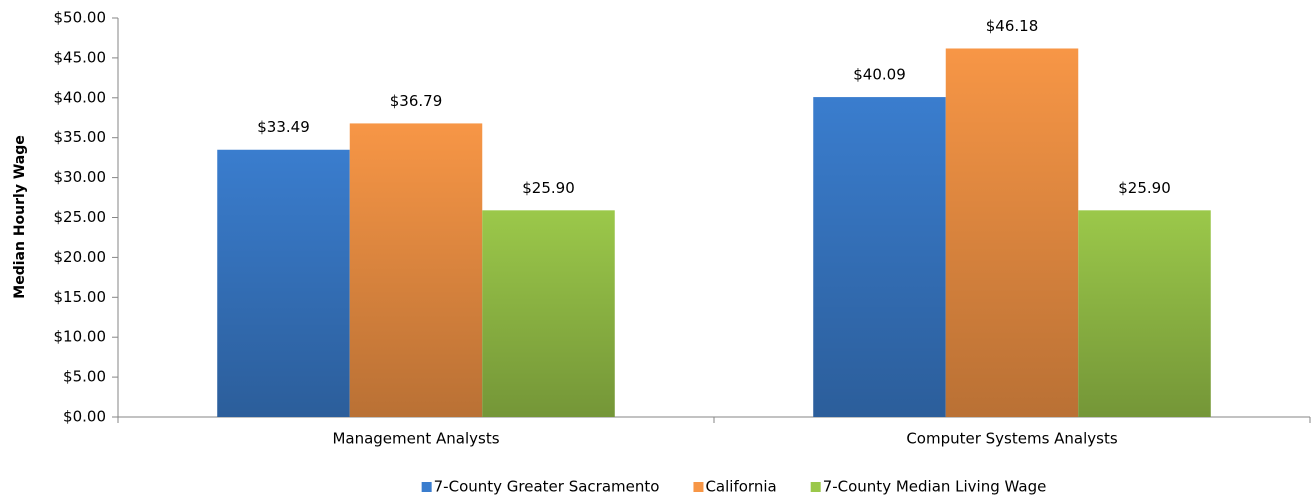 The image size is (1313, 498). Describe the element at coordinates (80, 297) in the screenshot. I see `y-tick-label: $15.00` at that location.